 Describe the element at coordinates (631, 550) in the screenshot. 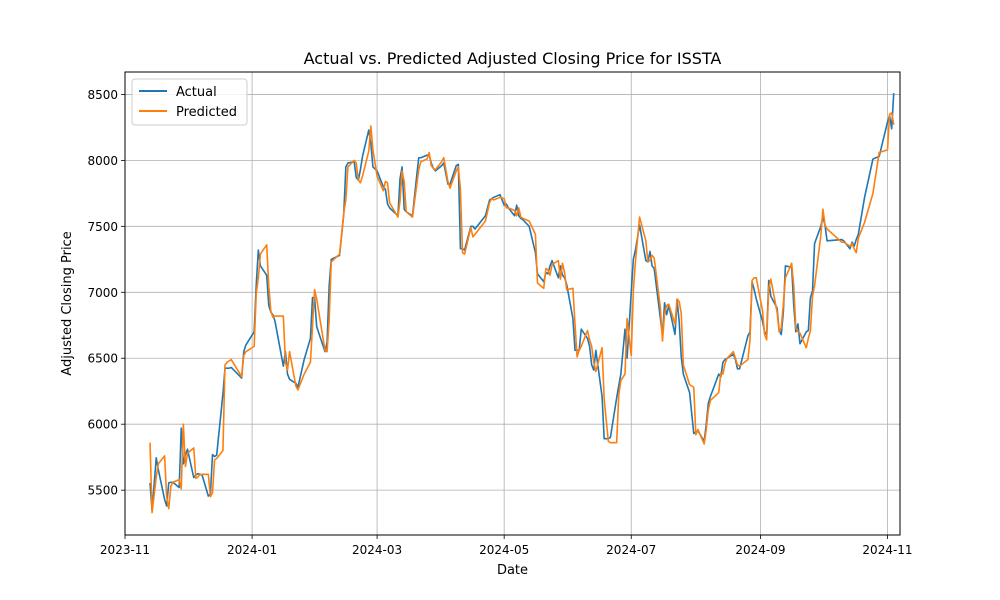

I see `x-tick-label: 2024-07` at that location.